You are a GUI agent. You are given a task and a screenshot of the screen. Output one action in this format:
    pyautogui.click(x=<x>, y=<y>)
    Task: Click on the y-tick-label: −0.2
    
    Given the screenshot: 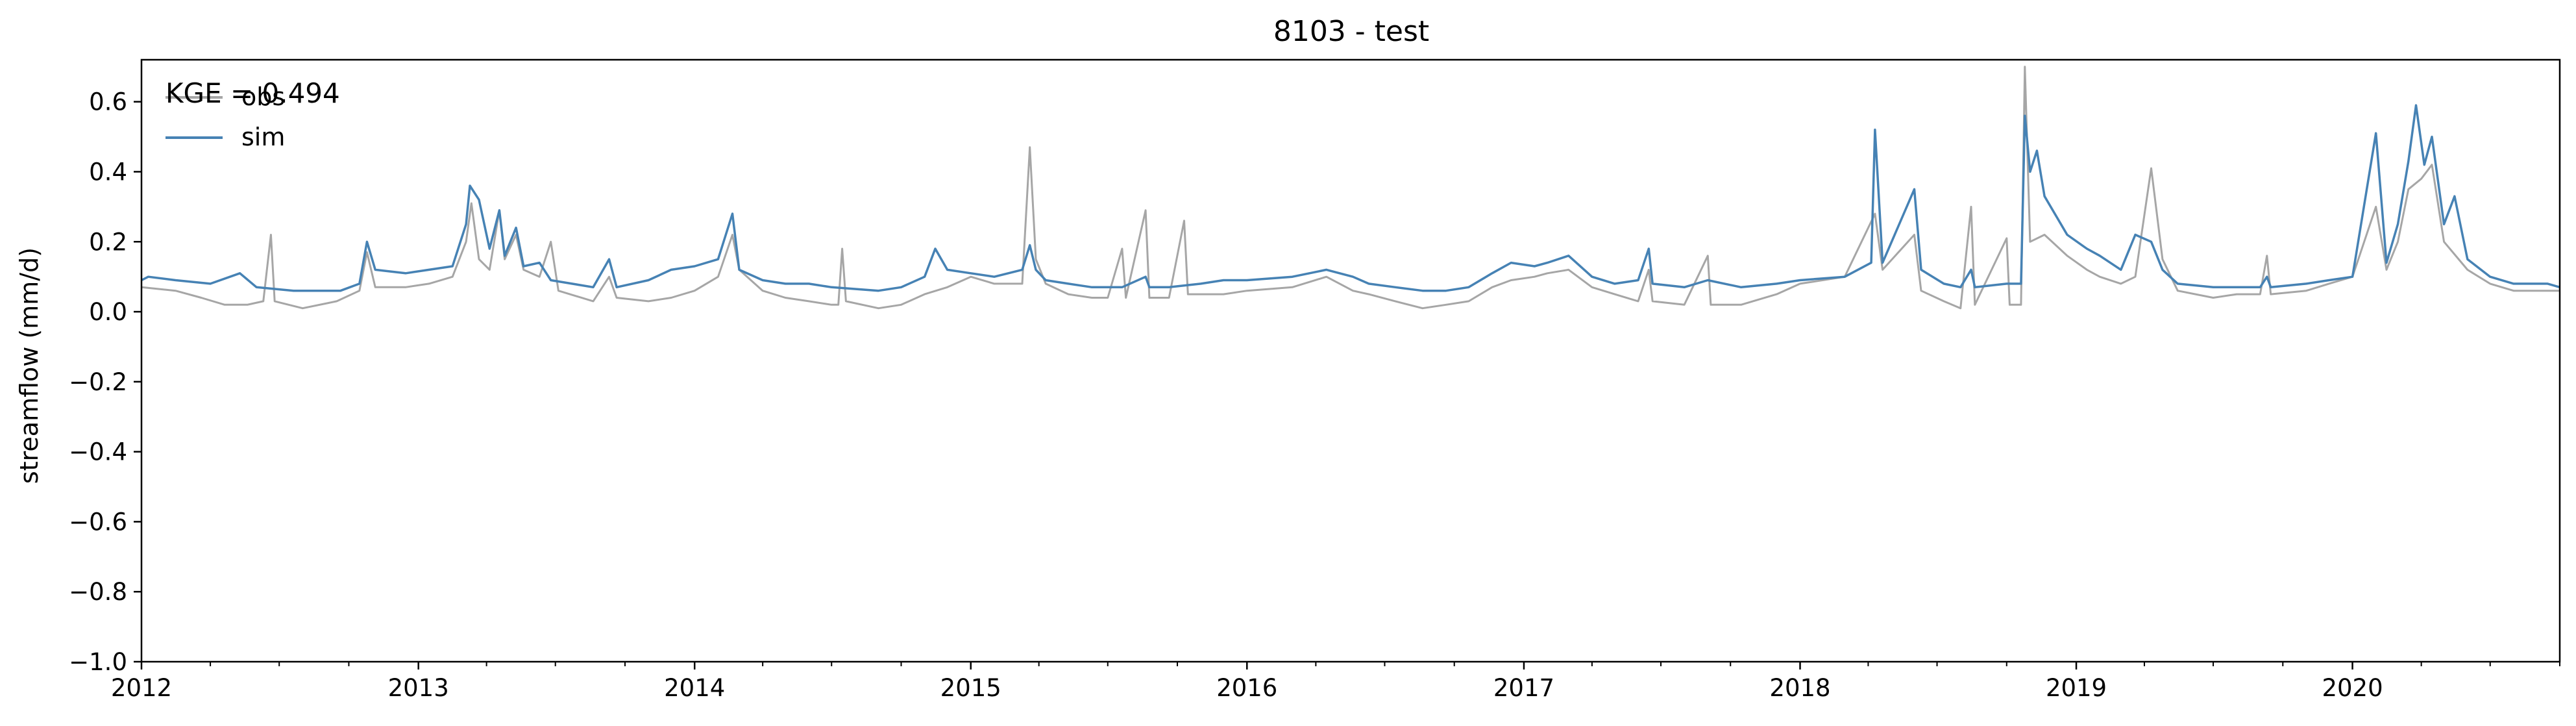 What is the action you would take?
    pyautogui.click(x=98, y=382)
    